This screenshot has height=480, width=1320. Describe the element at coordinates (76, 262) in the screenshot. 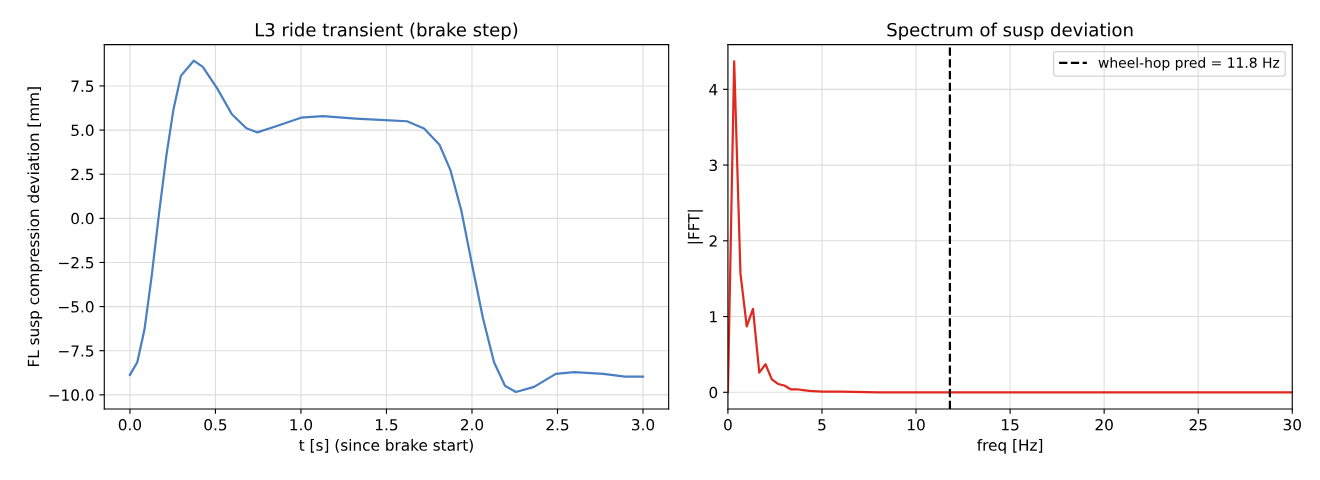

I see `y-tick-label: −2.5` at that location.